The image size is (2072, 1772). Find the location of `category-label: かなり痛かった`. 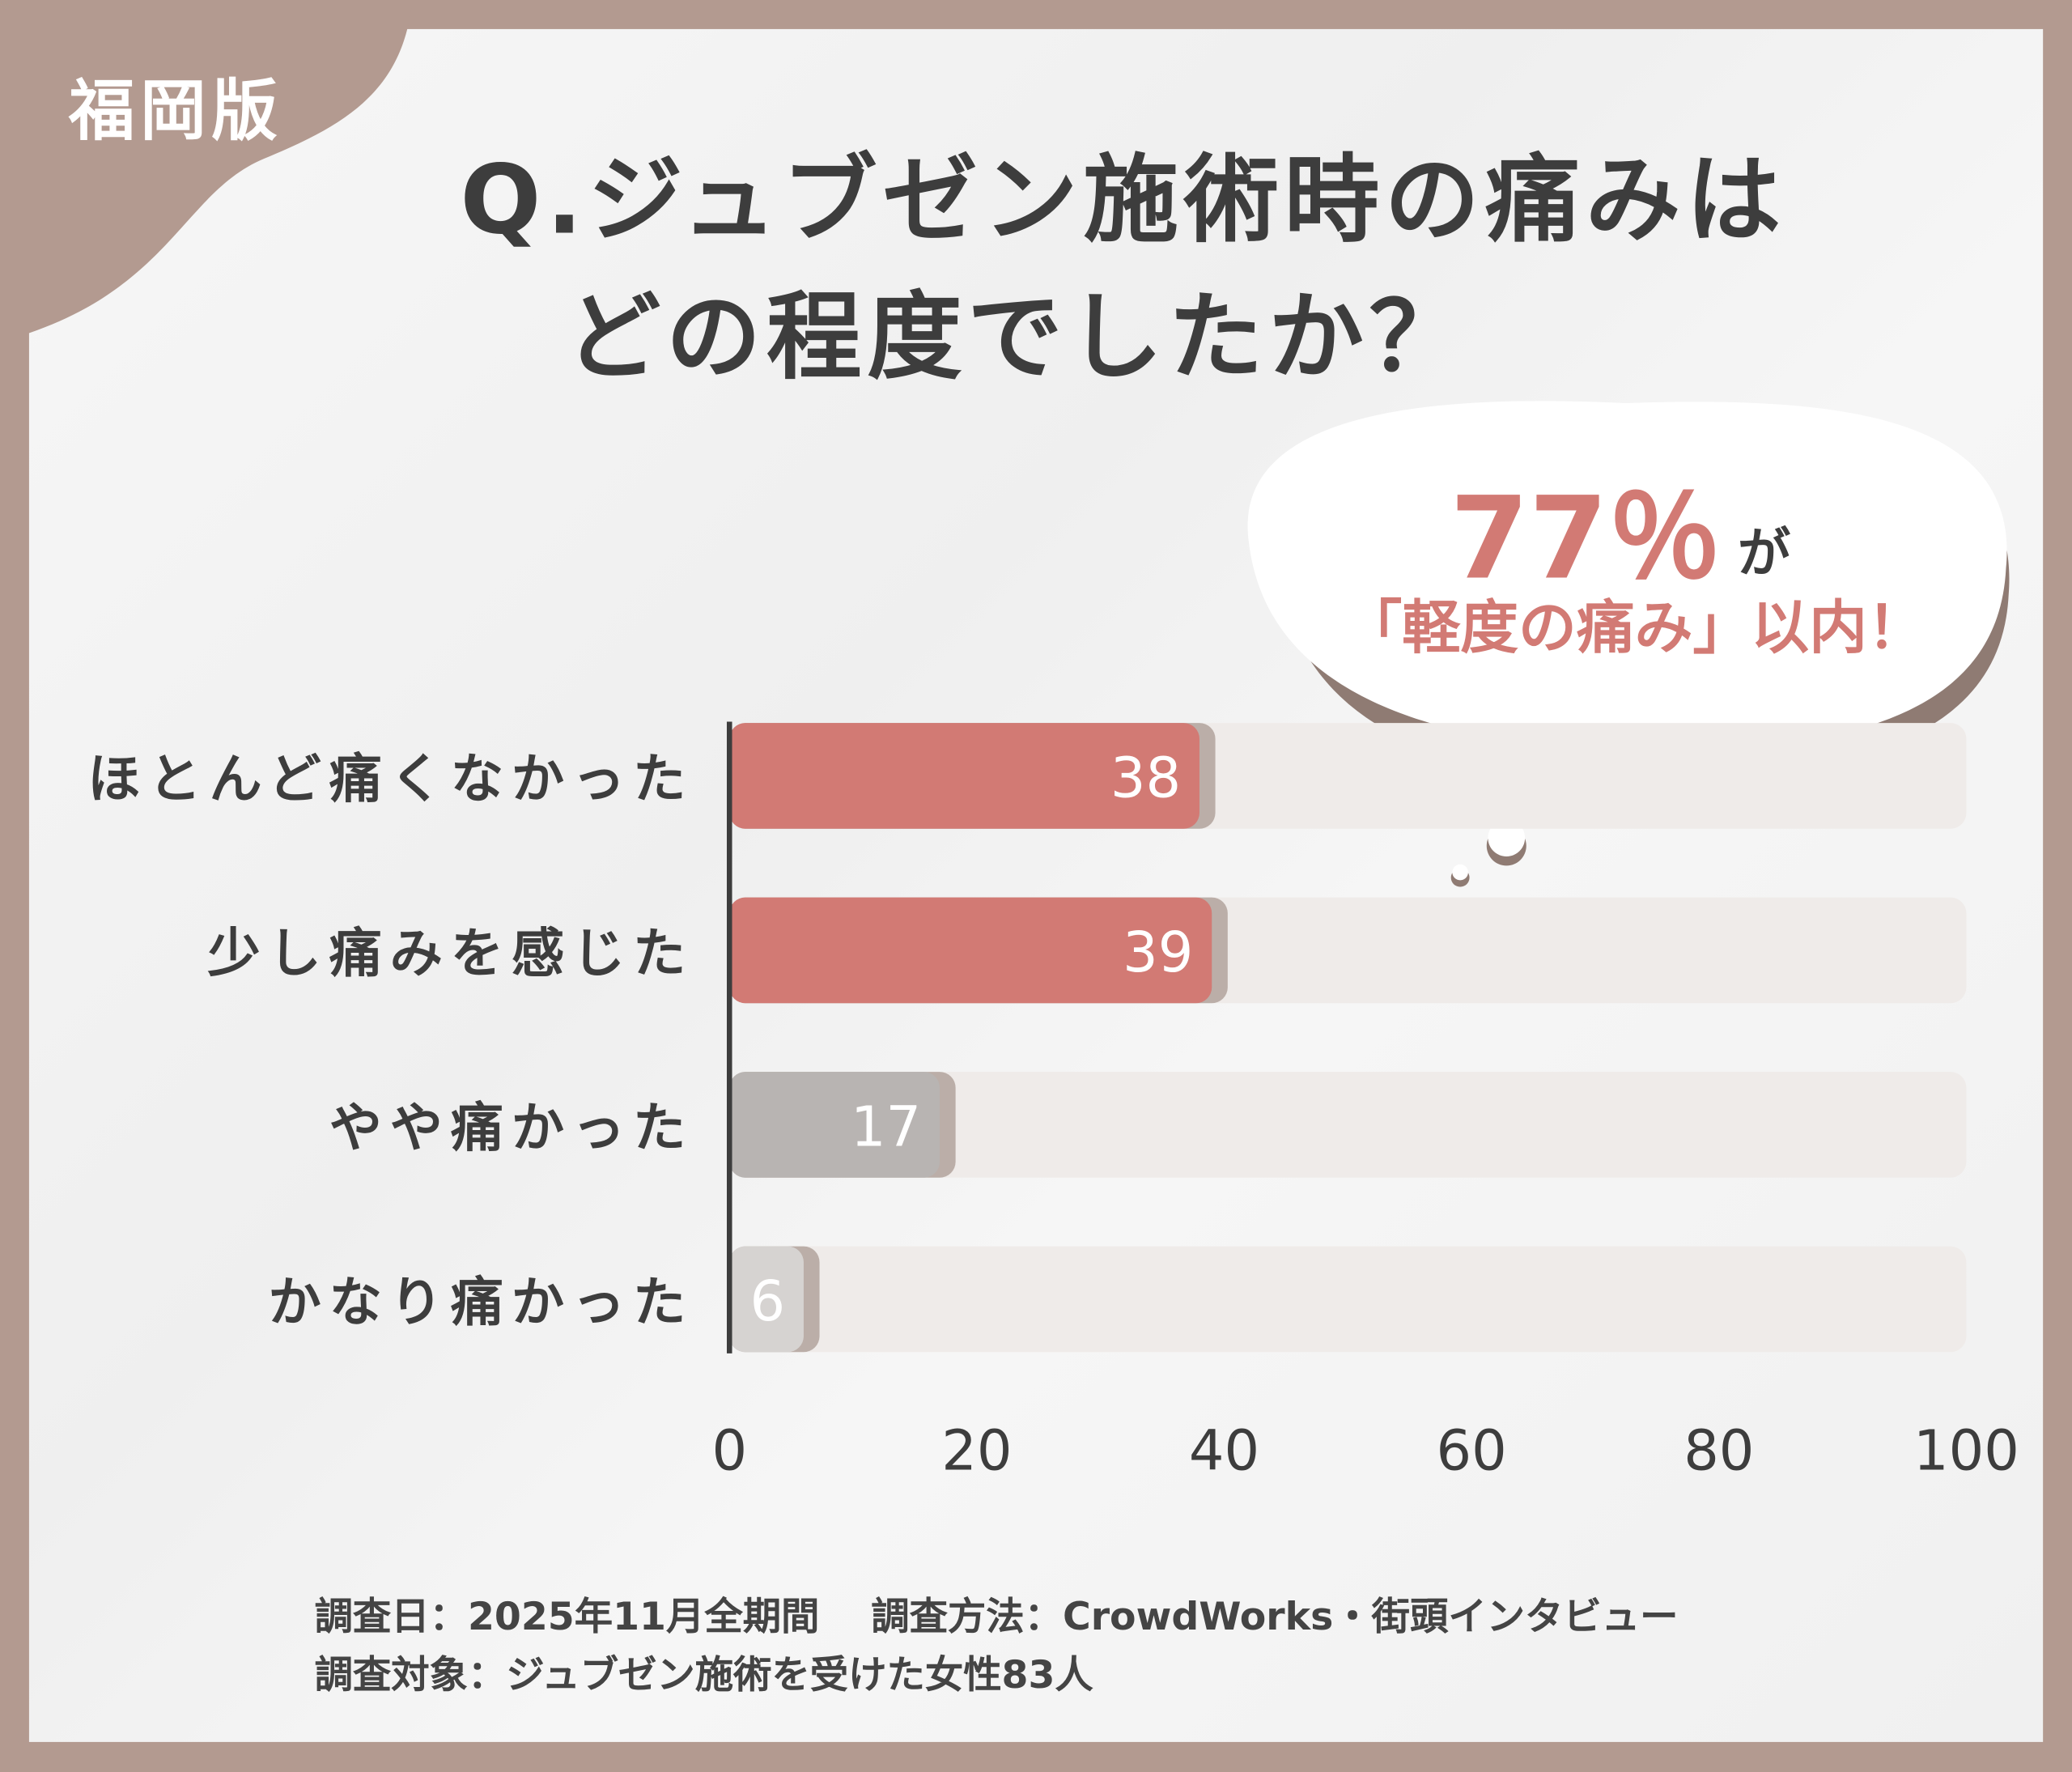

category-label: かなり痛かった is located at coordinates (481, 1302).